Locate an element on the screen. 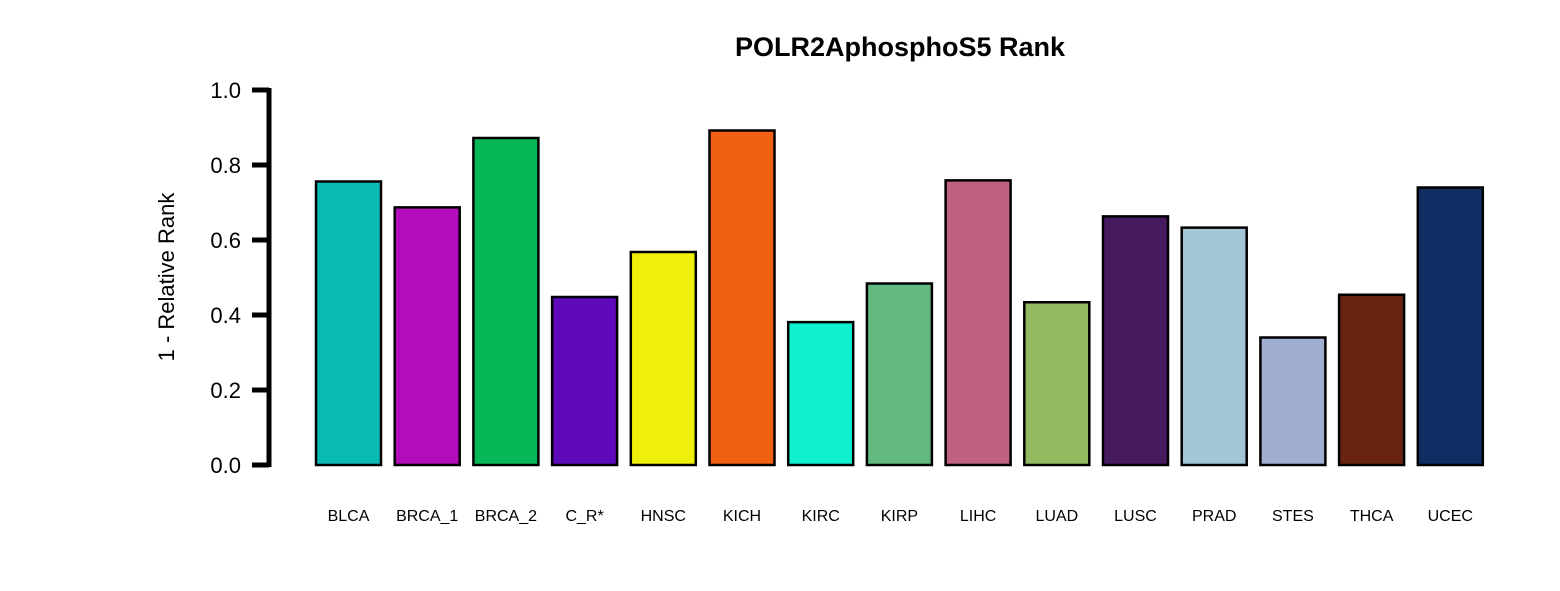 The height and width of the screenshot is (591, 1560). x-tick-label: HNSC is located at coordinates (663, 516).